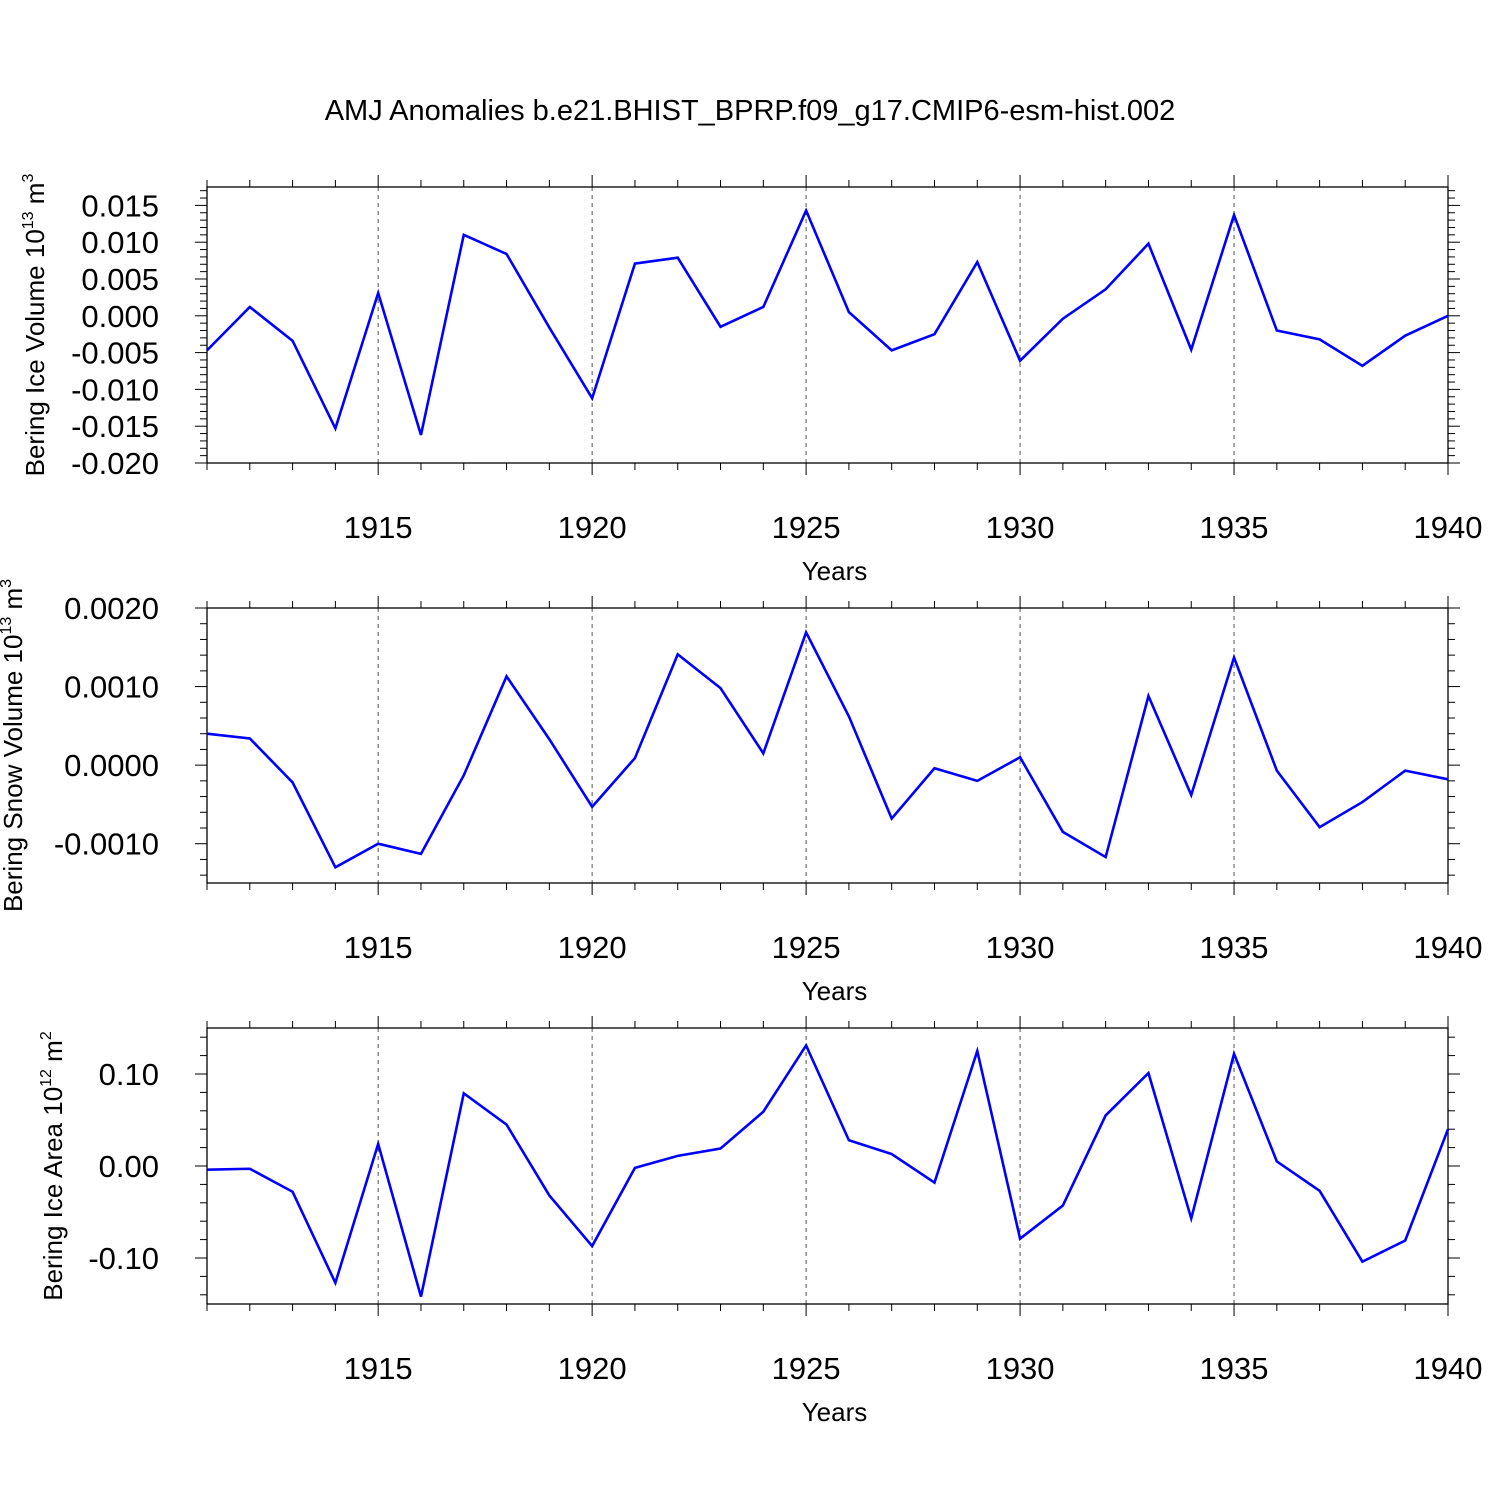 The image size is (1500, 1505). Describe the element at coordinates (120, 316) in the screenshot. I see `y-tick-label: 0.000` at that location.